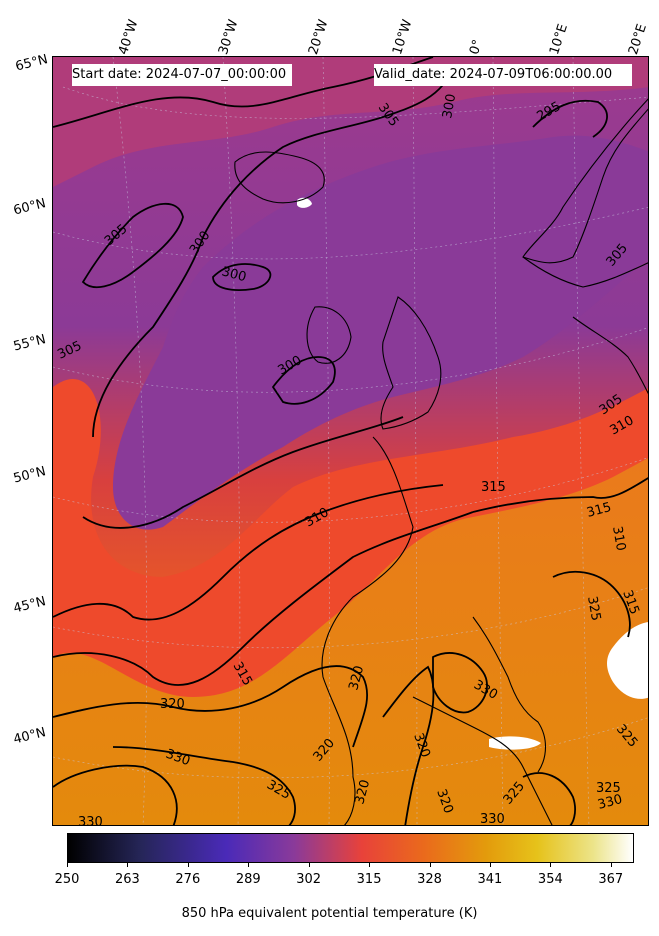 The height and width of the screenshot is (936, 659). Describe the element at coordinates (460, 683) in the screenshot. I see `contour-330-b` at that location.